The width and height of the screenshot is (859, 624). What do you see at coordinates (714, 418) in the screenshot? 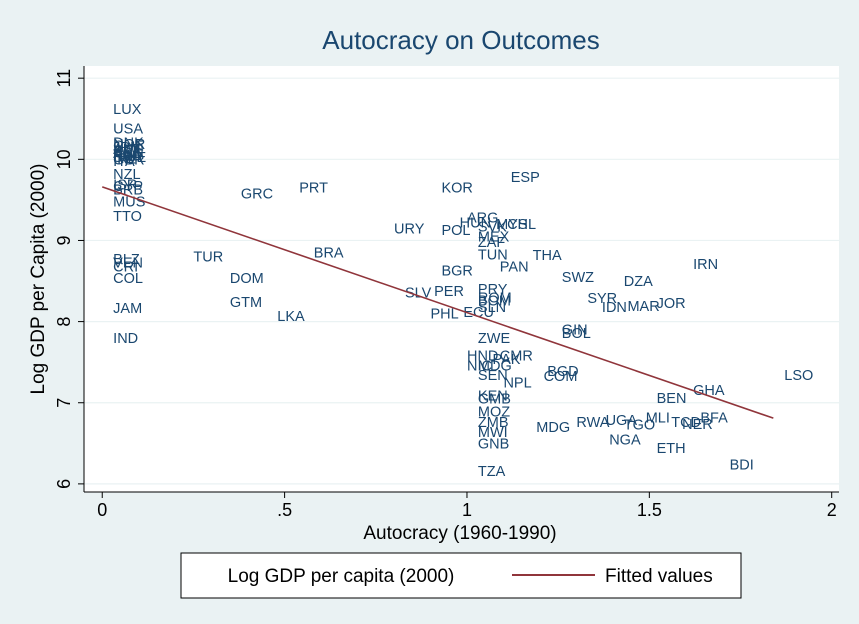
I see `point-label: BFA` at bounding box center [714, 418].